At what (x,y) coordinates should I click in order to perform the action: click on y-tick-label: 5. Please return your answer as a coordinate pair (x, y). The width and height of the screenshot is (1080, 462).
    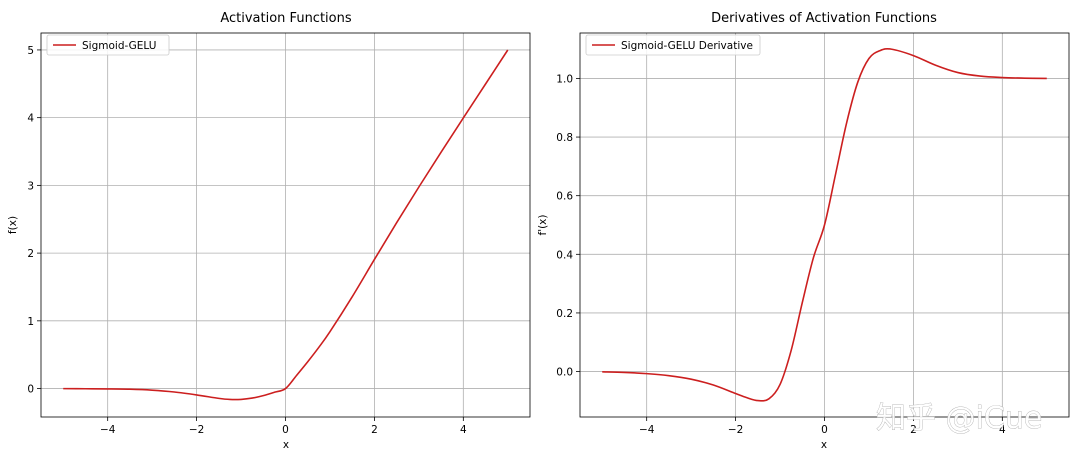
    Looking at the image, I should click on (30, 51).